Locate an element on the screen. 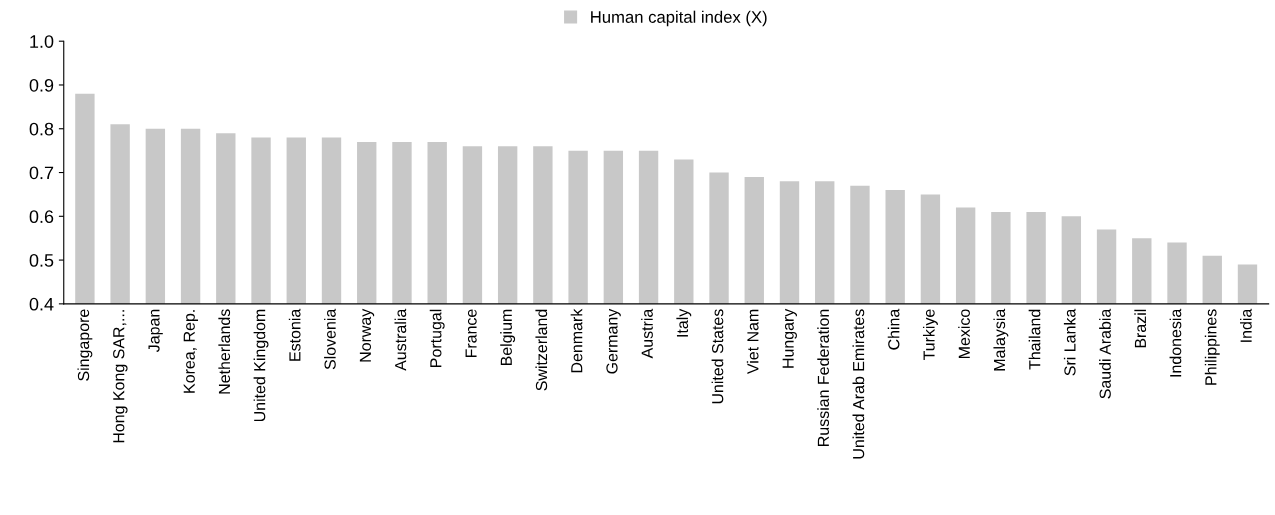  x-tick-label: United Arab Emirates is located at coordinates (858, 384).